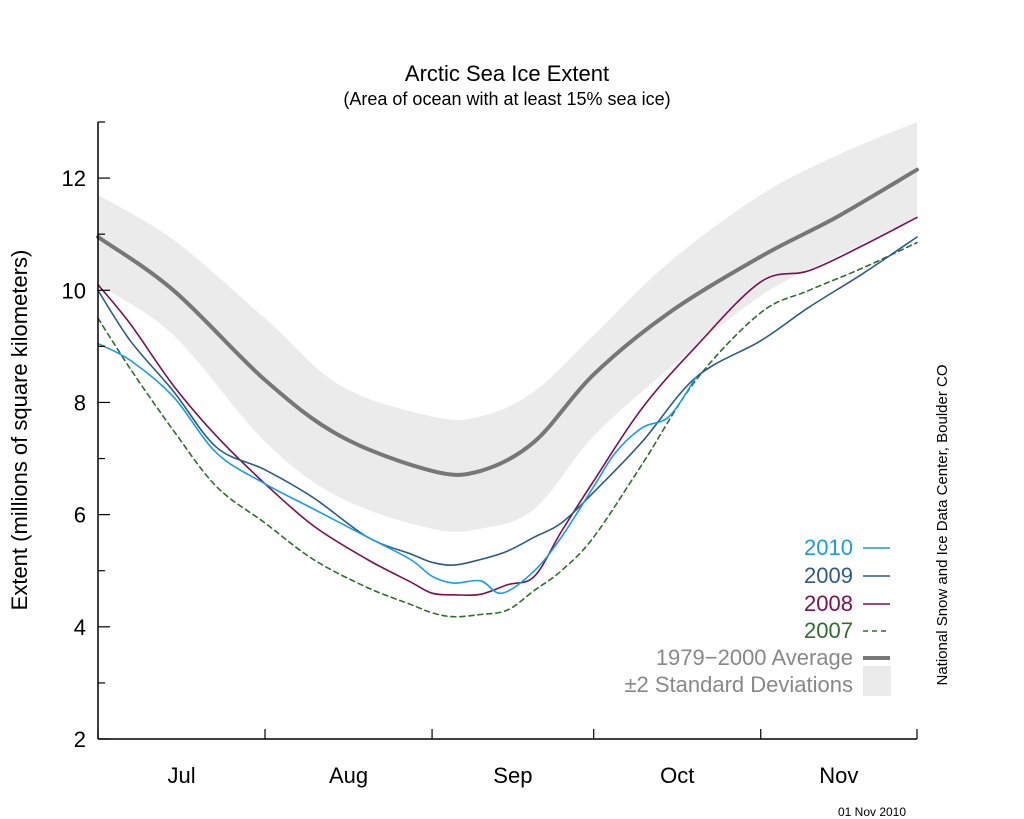 The width and height of the screenshot is (1024, 819). What do you see at coordinates (181, 775) in the screenshot?
I see `x-tick-label: Jul` at bounding box center [181, 775].